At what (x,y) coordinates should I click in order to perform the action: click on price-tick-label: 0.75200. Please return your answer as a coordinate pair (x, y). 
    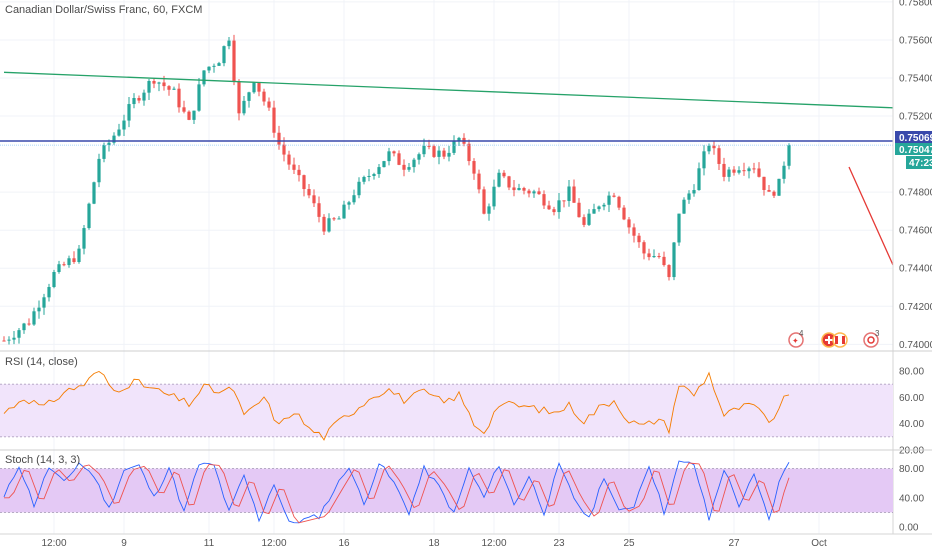
    Looking at the image, I should click on (915, 117).